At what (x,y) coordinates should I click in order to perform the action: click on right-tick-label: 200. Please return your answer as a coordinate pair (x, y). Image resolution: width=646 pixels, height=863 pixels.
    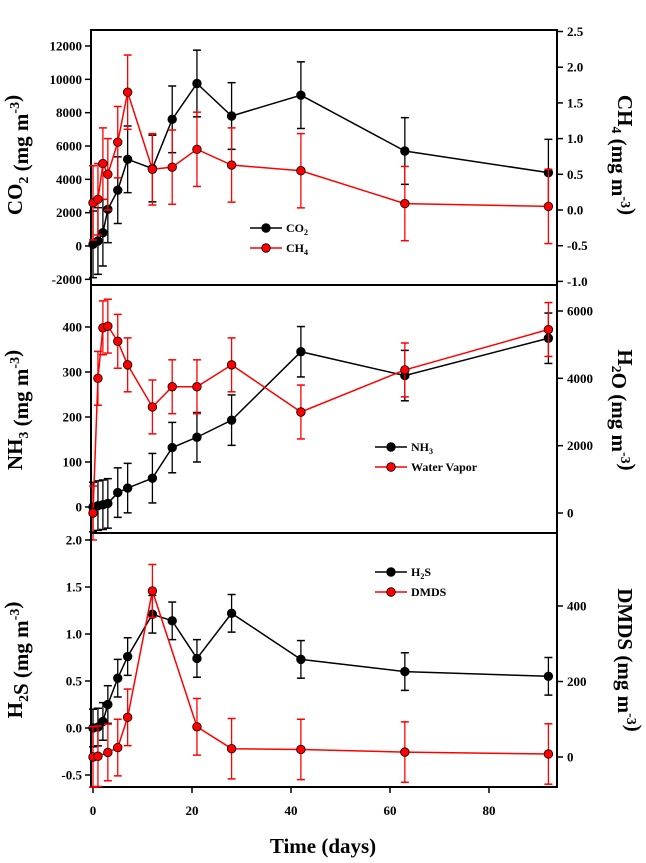
    Looking at the image, I should click on (577, 681).